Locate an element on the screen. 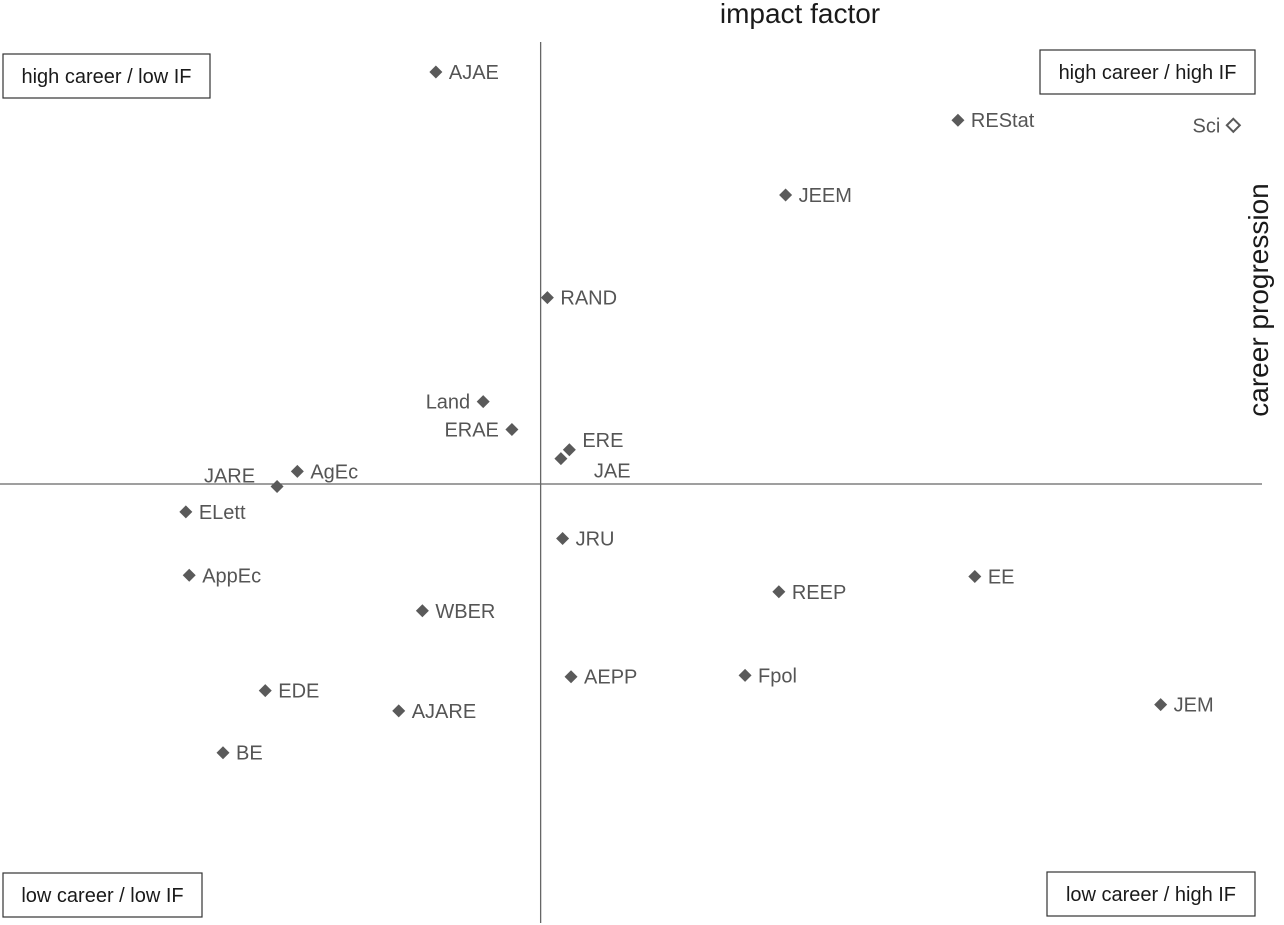 Image resolution: width=1284 pixels, height=925 pixels. data-point: JEM is located at coordinates (1184, 706).